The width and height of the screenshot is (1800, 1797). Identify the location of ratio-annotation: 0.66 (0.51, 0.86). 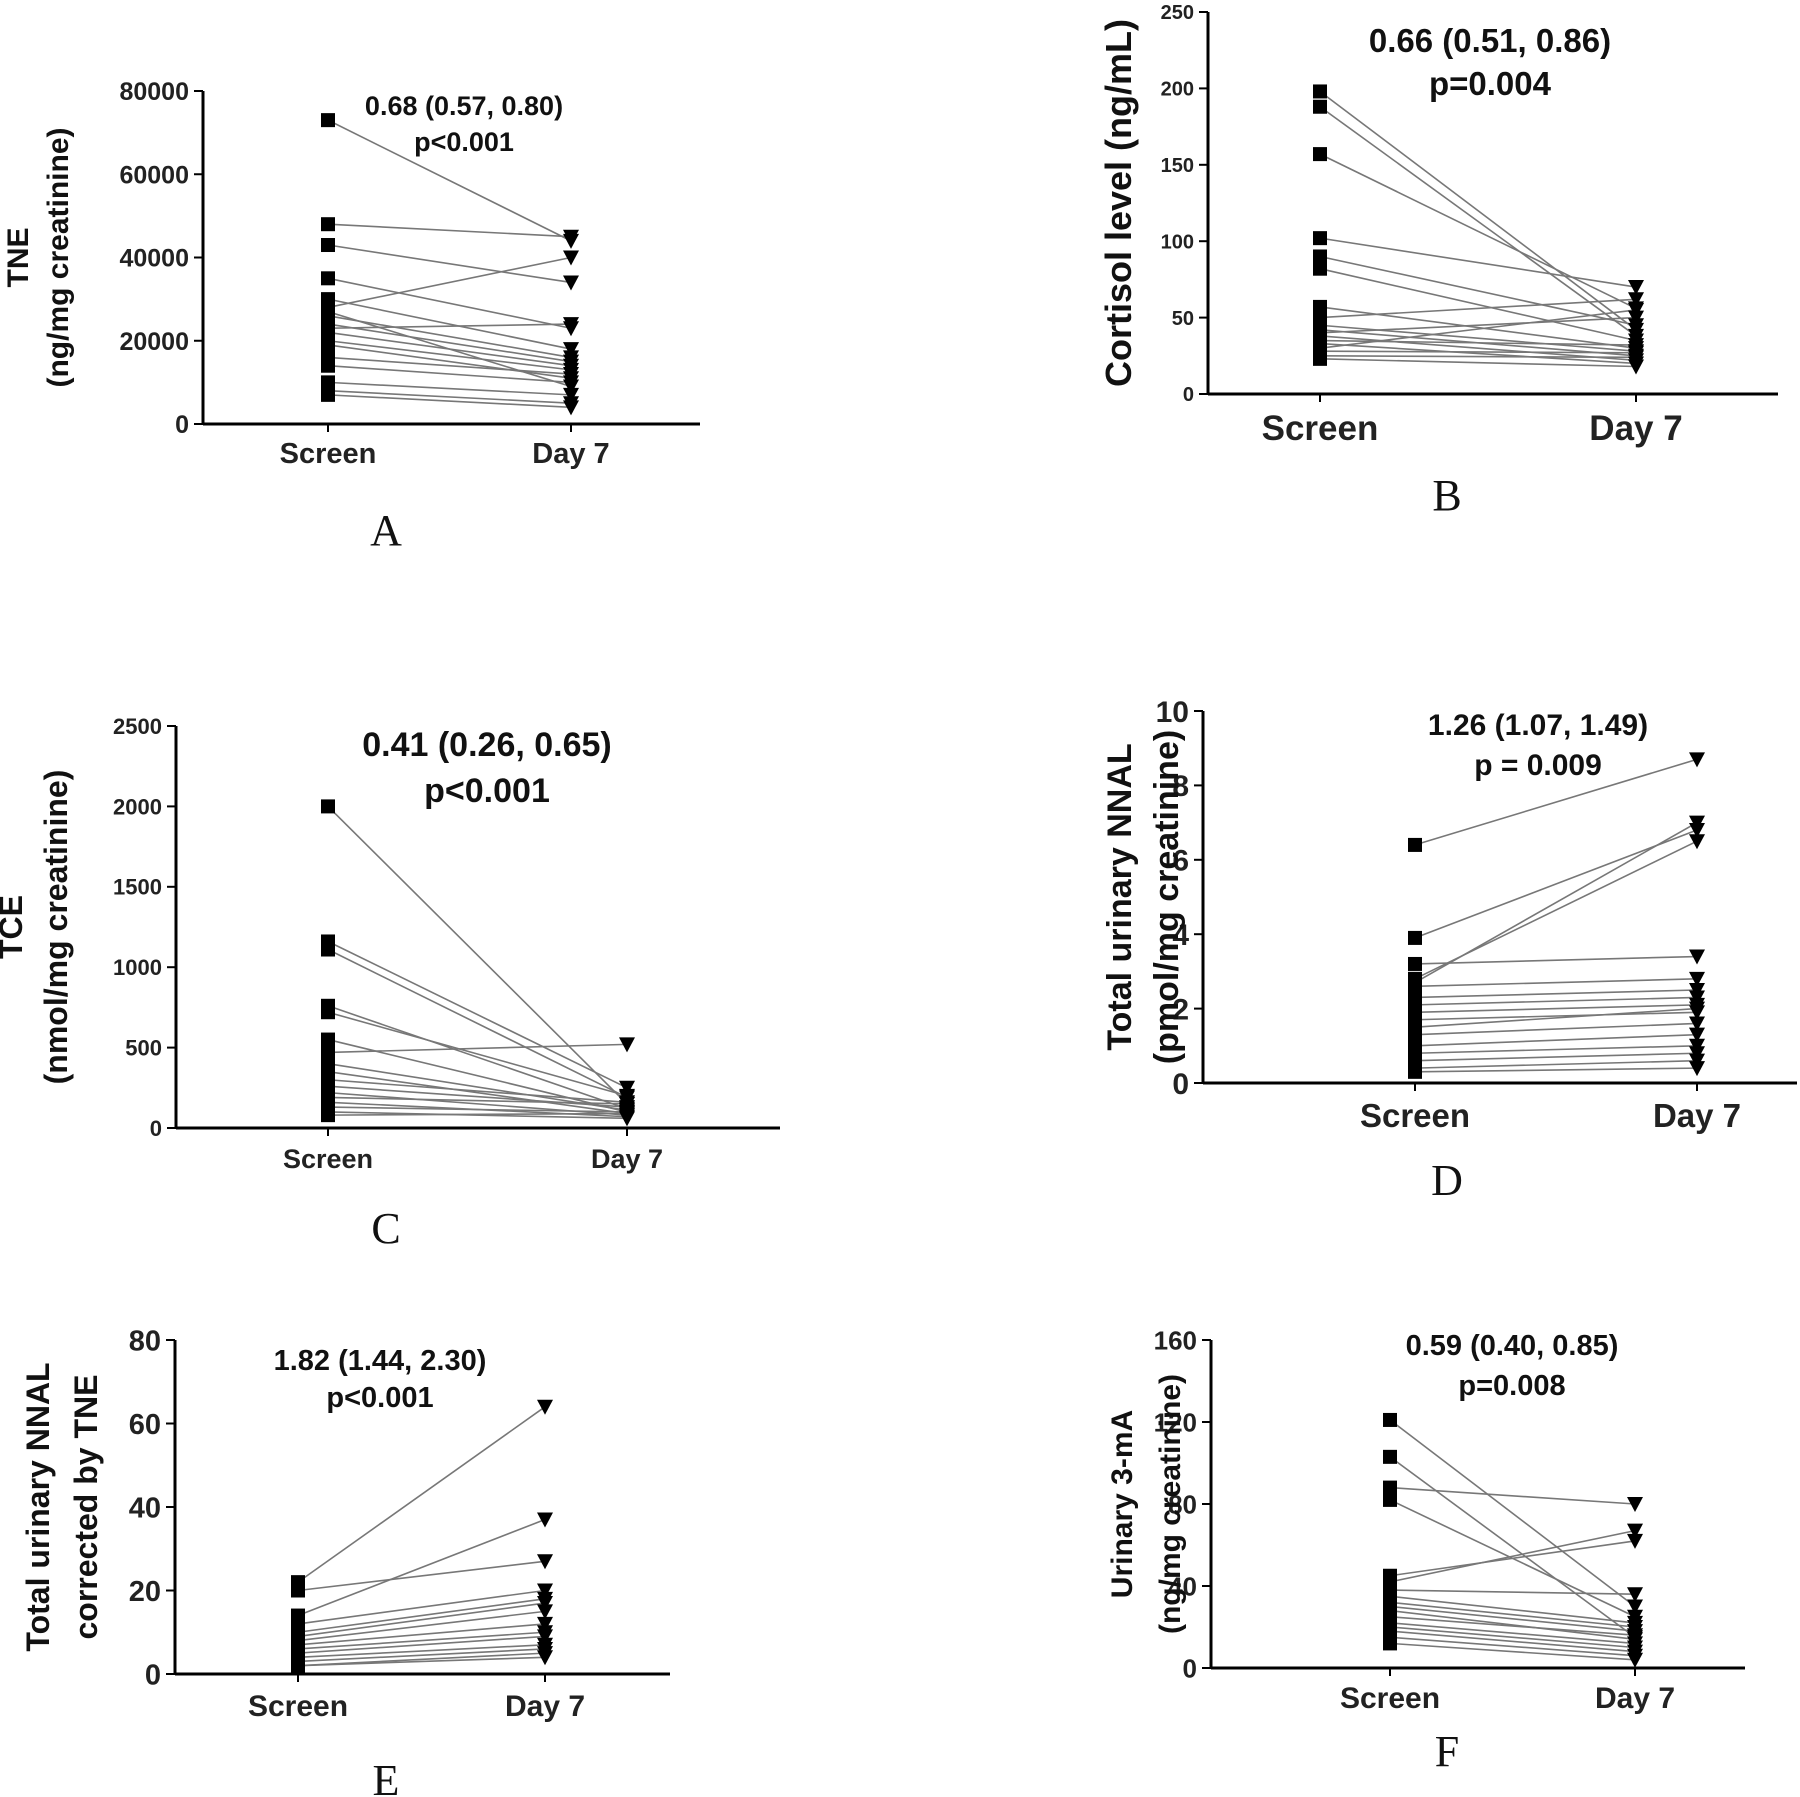
(1490, 40).